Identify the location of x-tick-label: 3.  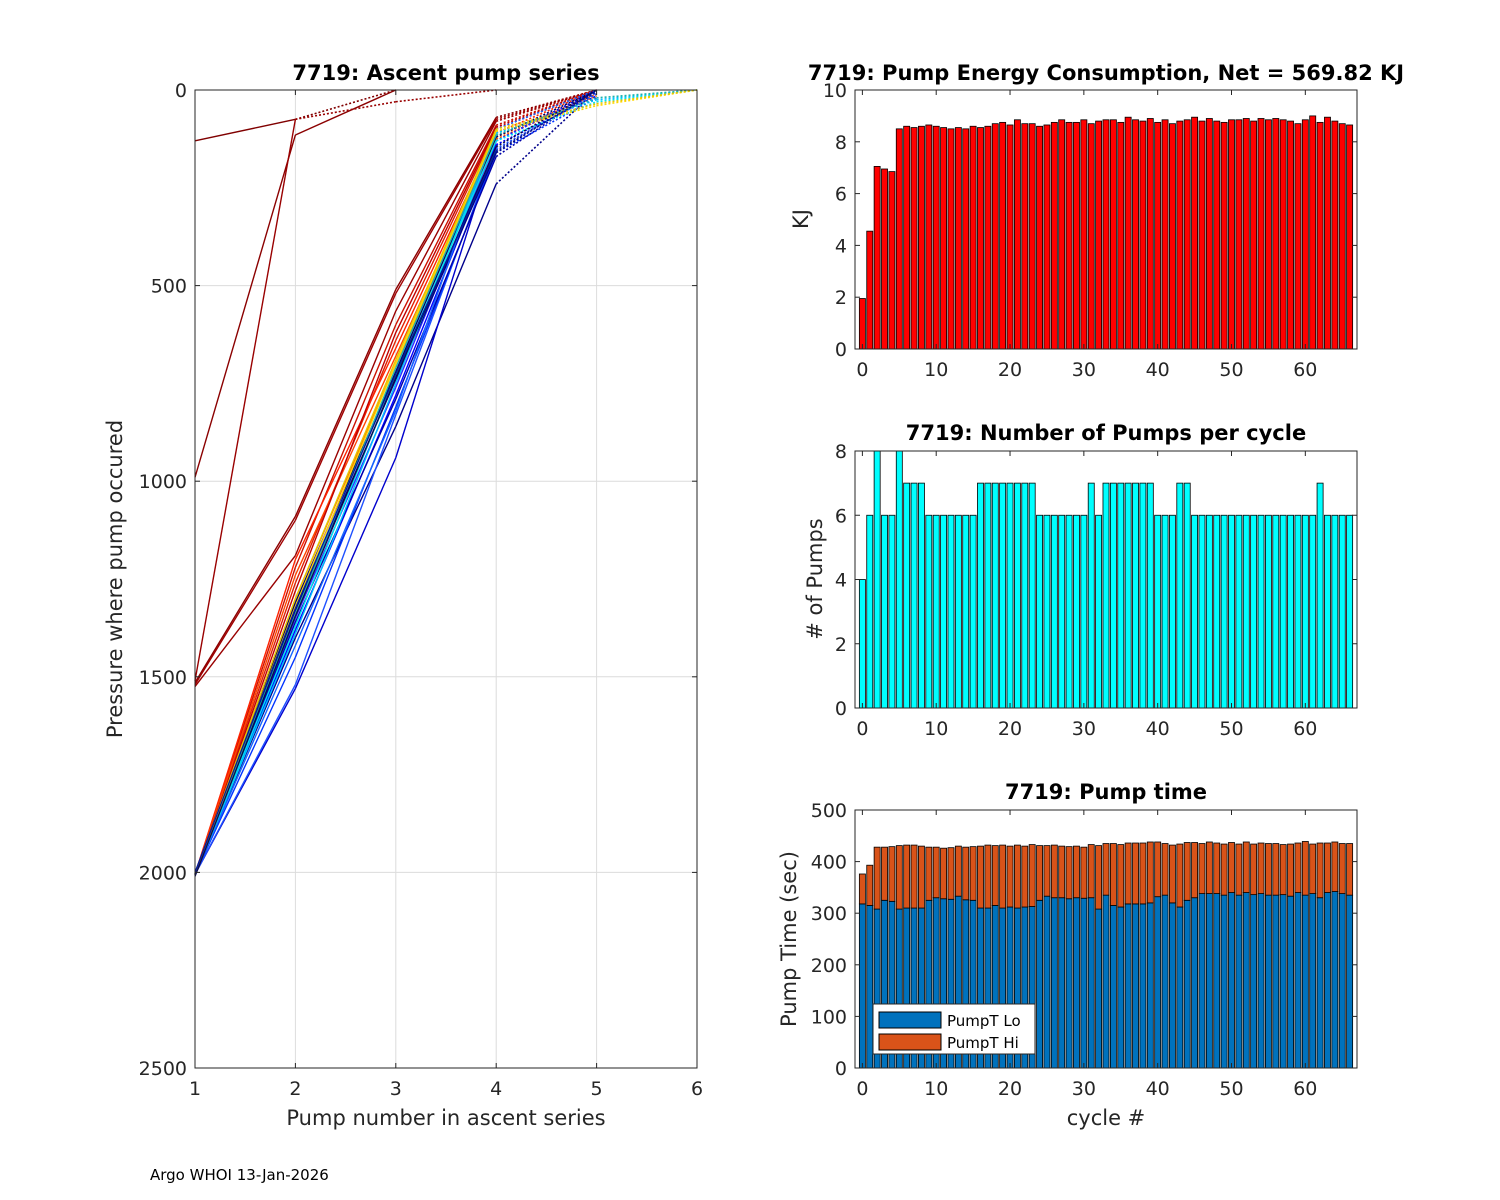
(396, 1089).